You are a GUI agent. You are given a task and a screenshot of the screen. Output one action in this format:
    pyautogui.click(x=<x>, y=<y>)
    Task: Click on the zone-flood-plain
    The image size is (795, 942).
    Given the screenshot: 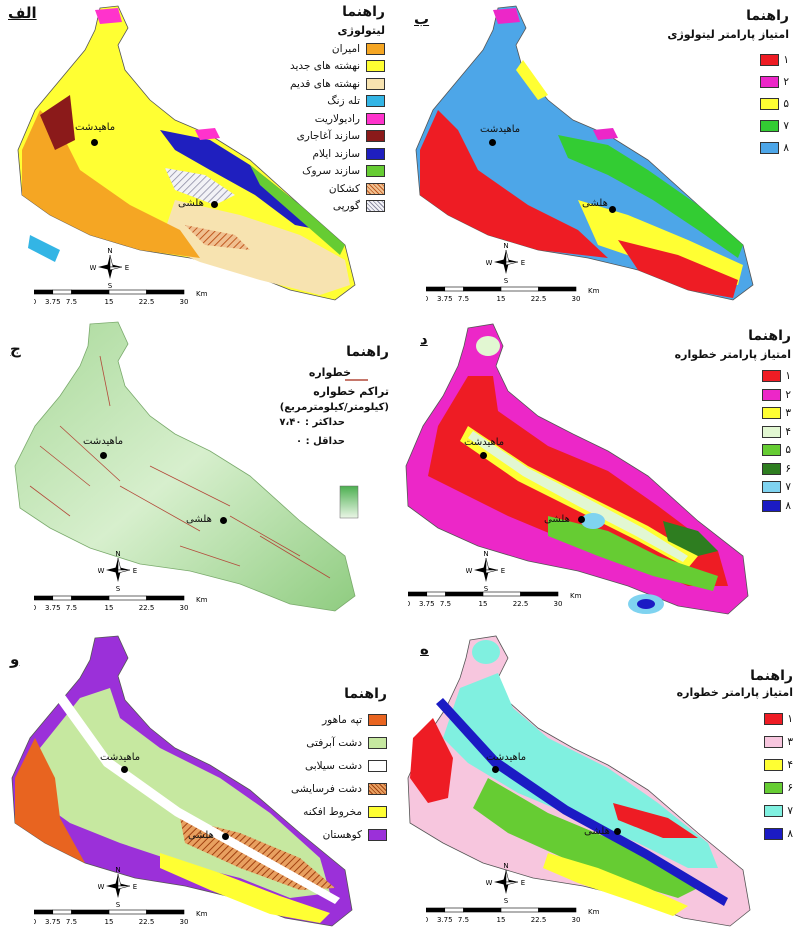 What is the action you would take?
    pyautogui.click(x=196, y=796)
    